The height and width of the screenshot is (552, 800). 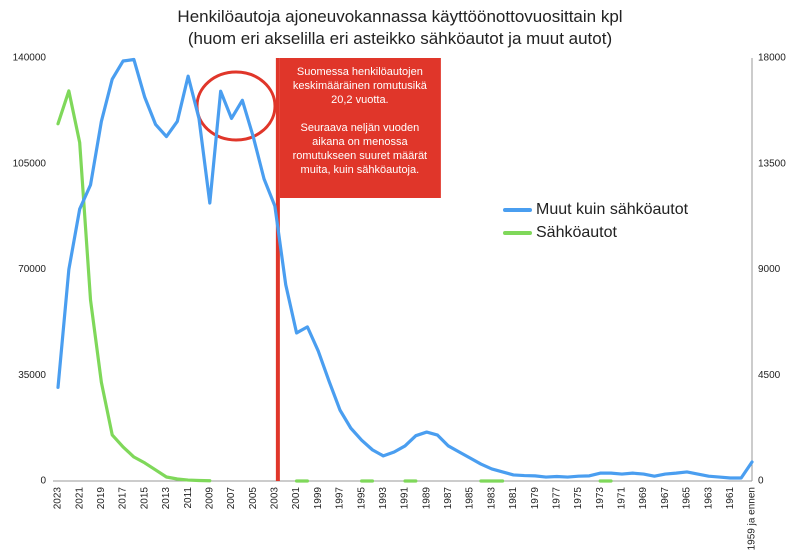 What do you see at coordinates (360, 170) in the screenshot?
I see `annotation-text: muita, kuin sähköautoja.` at bounding box center [360, 170].